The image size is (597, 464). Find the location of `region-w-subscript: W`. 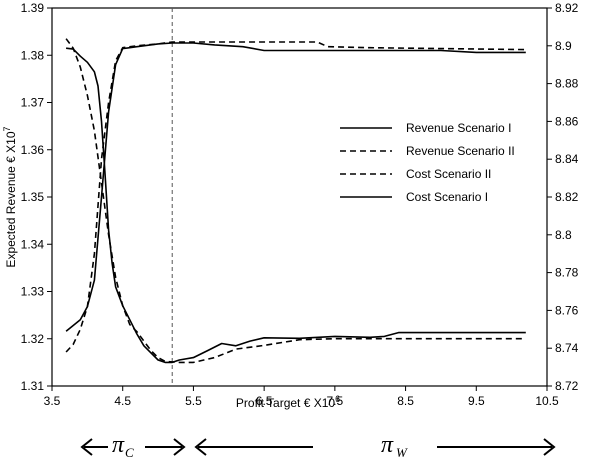

region-w-subscript: W is located at coordinates (402, 452).